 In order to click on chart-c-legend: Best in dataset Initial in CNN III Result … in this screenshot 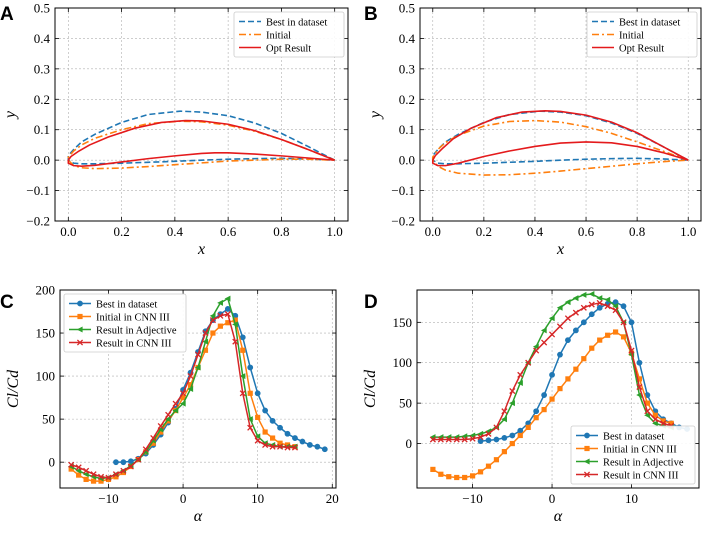, I will do `click(125, 323)`.